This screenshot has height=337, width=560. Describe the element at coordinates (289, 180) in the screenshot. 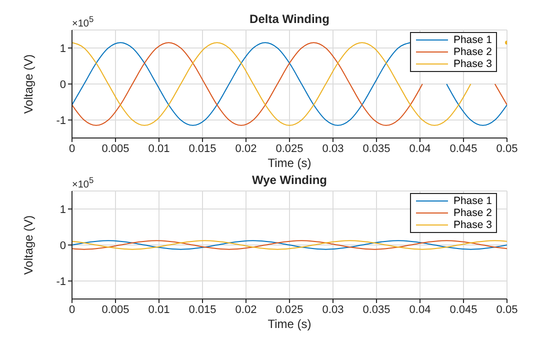

I see `chart-title: Wye Winding` at that location.